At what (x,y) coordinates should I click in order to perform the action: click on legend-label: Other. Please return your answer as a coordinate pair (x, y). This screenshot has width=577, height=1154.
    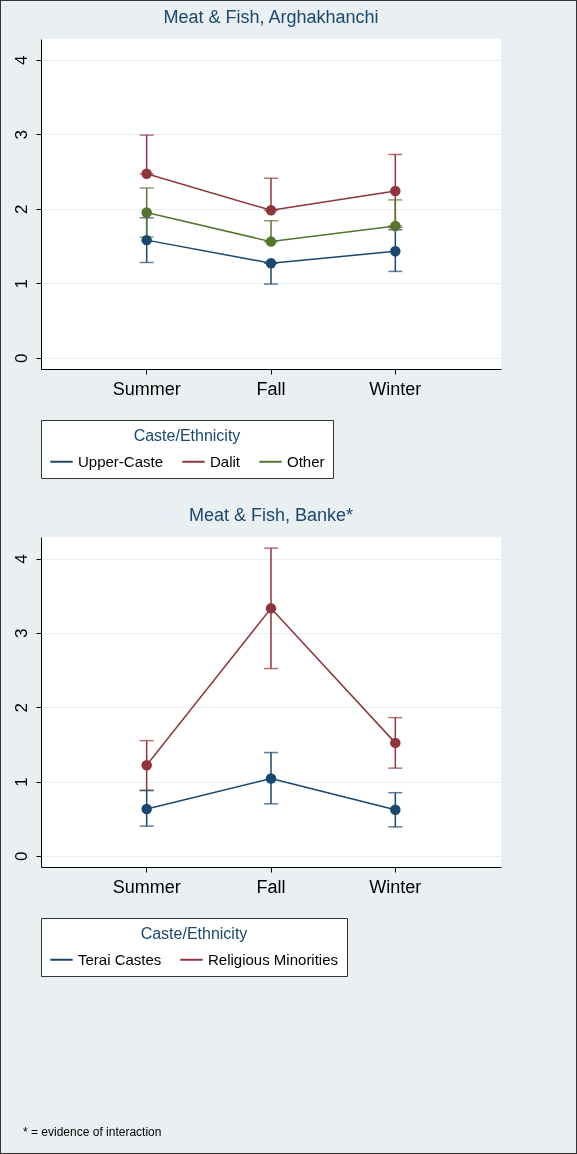
    Looking at the image, I should click on (306, 461).